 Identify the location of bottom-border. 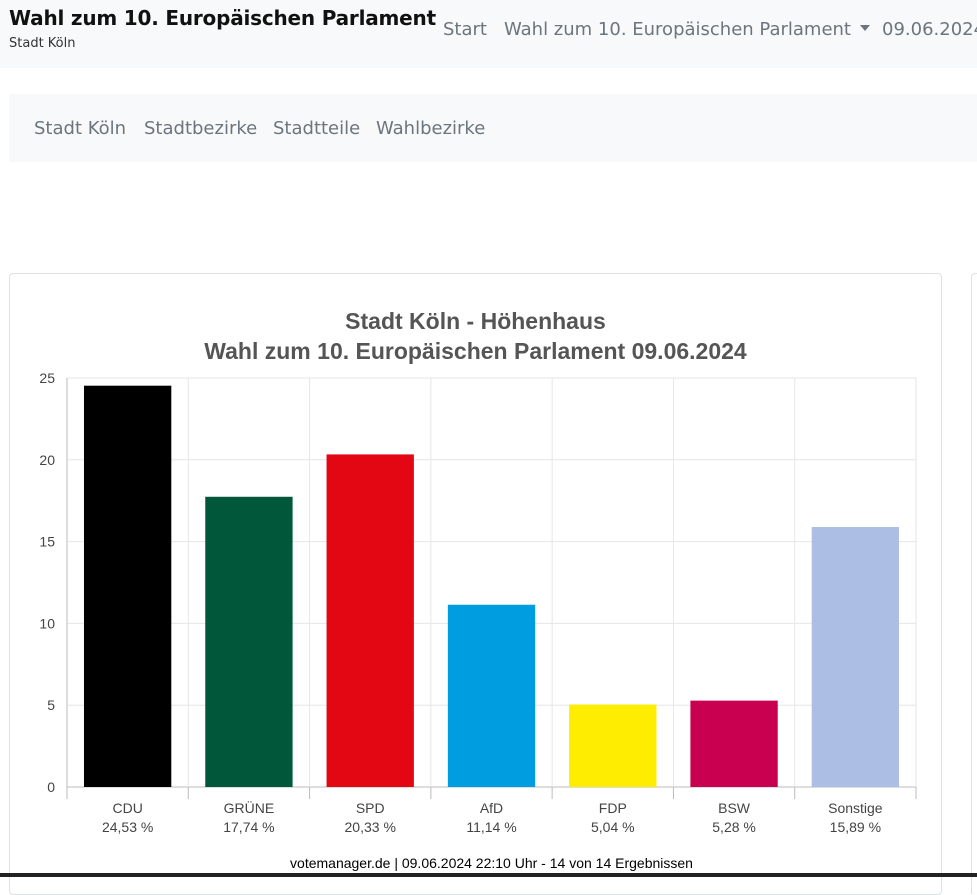
(488, 875).